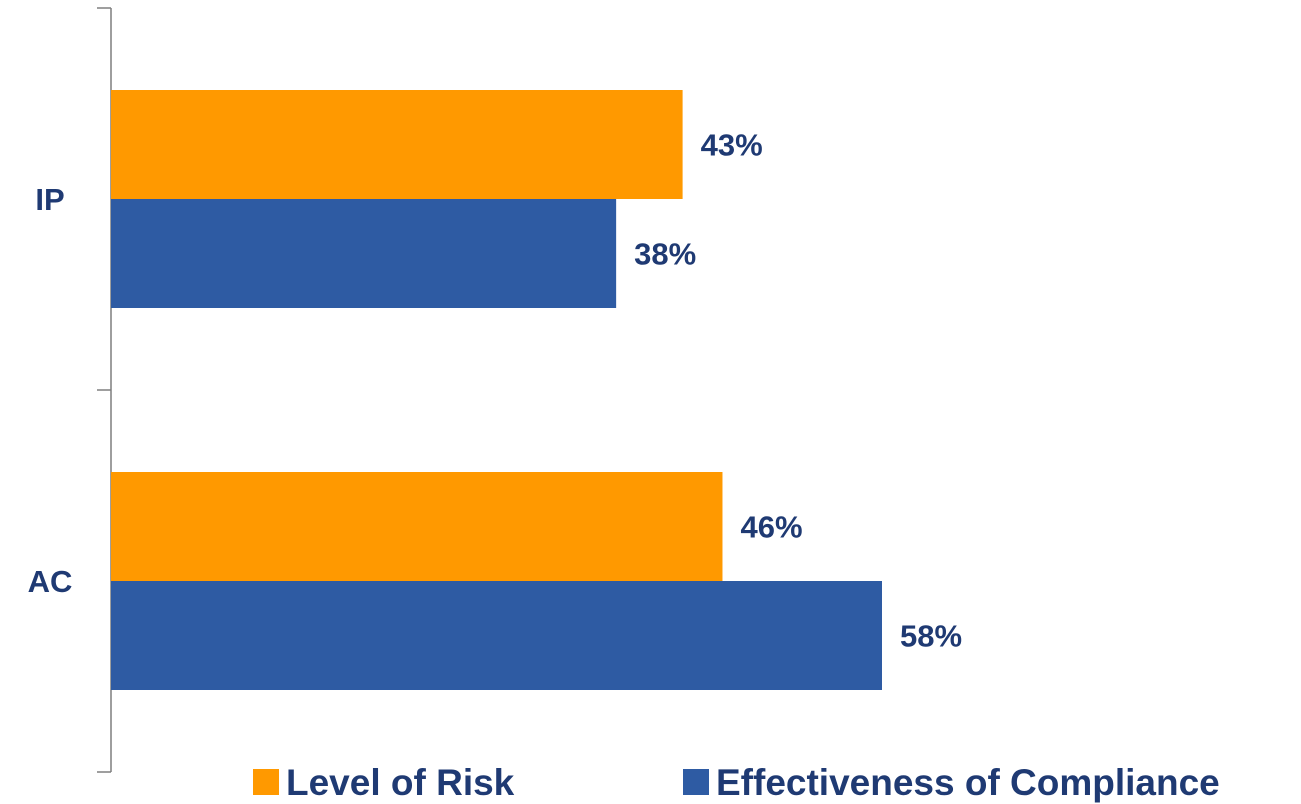 The width and height of the screenshot is (1301, 804). Describe the element at coordinates (665, 254) in the screenshot. I see `data-label-ip-series-2: 38%` at that location.